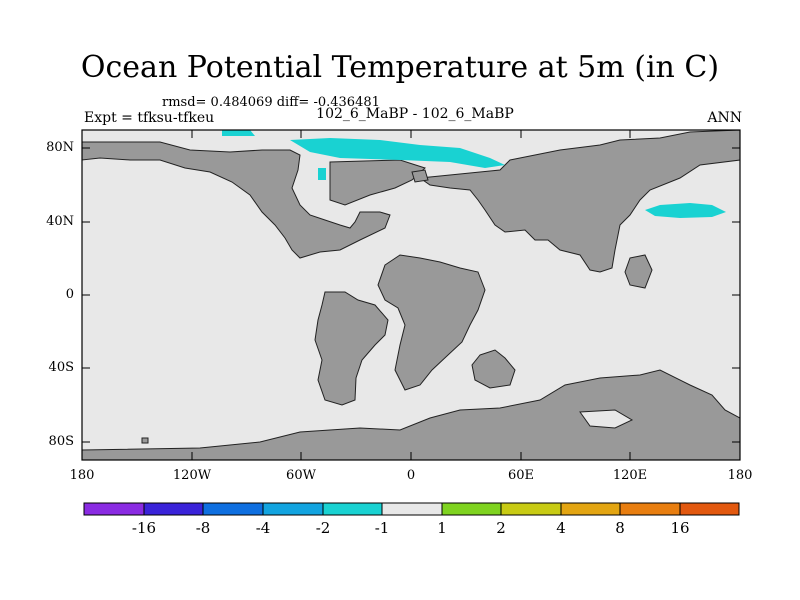 Image resolution: width=800 pixels, height=600 pixels. What do you see at coordinates (236, 200) in the screenshot?
I see `land-north-america` at bounding box center [236, 200].